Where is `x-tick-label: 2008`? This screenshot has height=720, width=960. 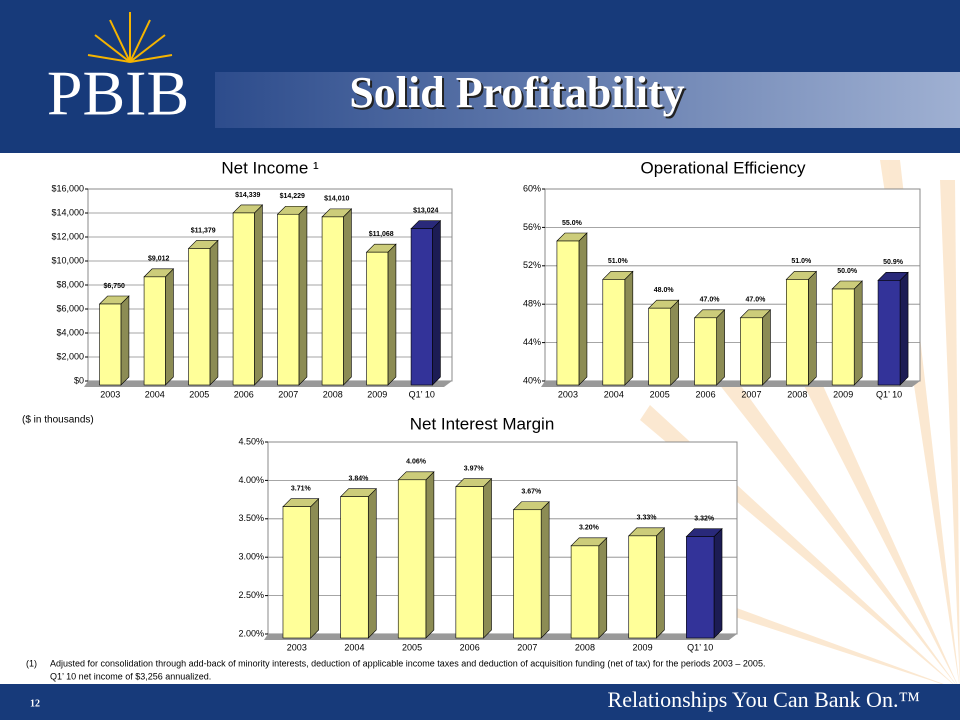
x-tick-label: 2008 is located at coordinates (333, 394).